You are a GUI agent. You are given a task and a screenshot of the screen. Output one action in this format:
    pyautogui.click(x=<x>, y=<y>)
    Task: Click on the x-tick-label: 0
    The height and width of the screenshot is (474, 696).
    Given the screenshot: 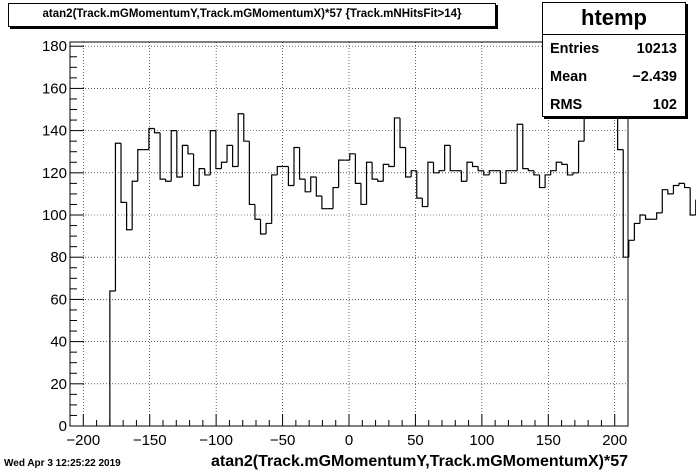 What is the action you would take?
    pyautogui.click(x=349, y=440)
    